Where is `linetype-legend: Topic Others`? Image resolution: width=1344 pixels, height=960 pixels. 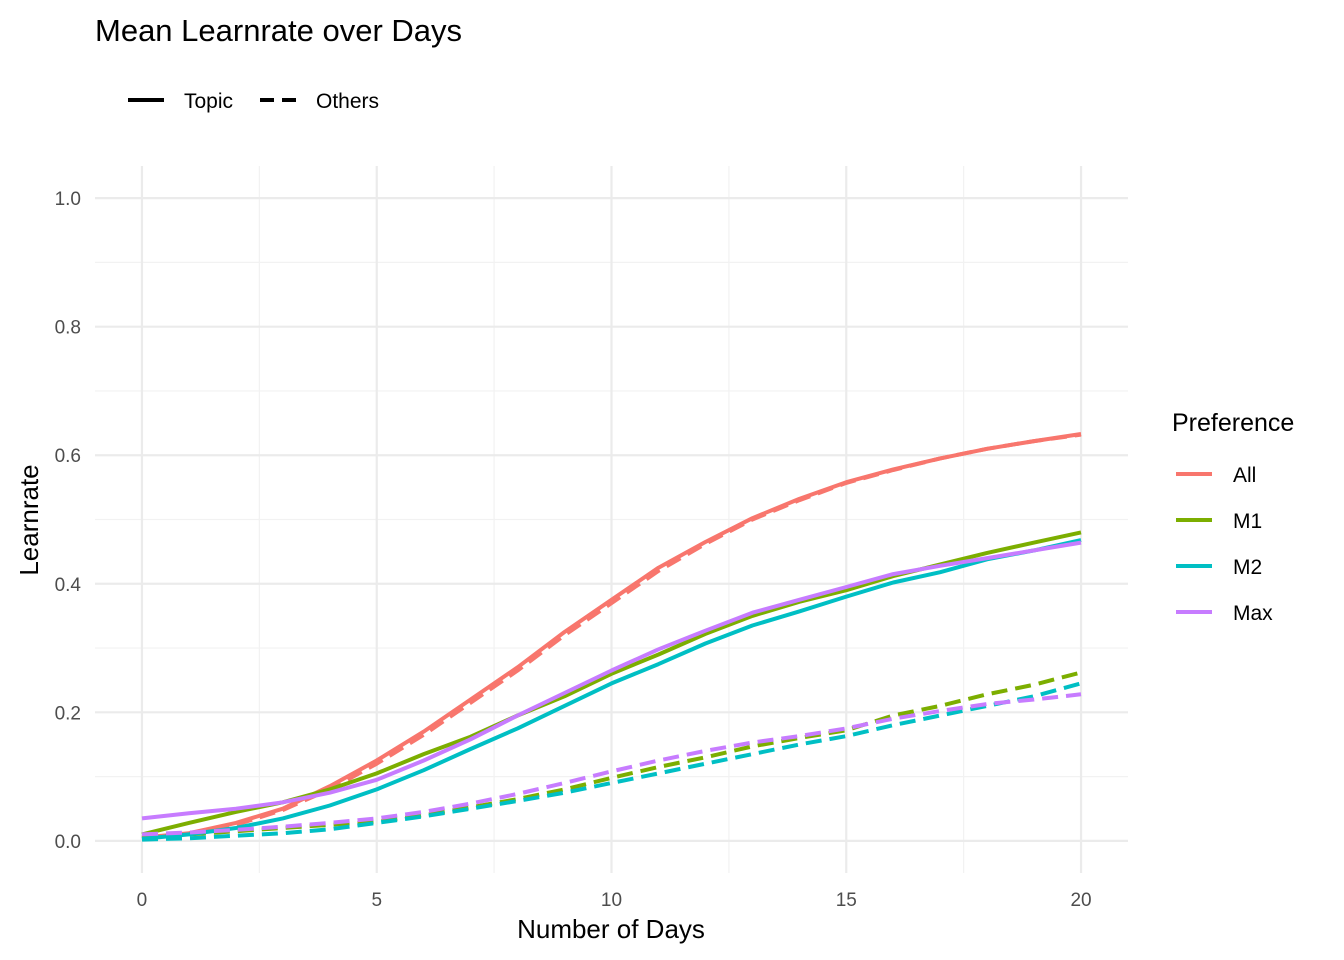 linetype-legend: Topic Others is located at coordinates (253, 101).